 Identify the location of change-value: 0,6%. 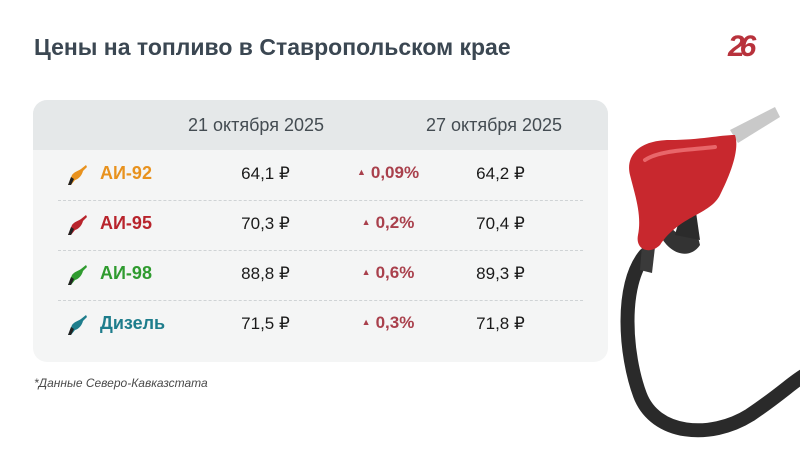
(395, 272).